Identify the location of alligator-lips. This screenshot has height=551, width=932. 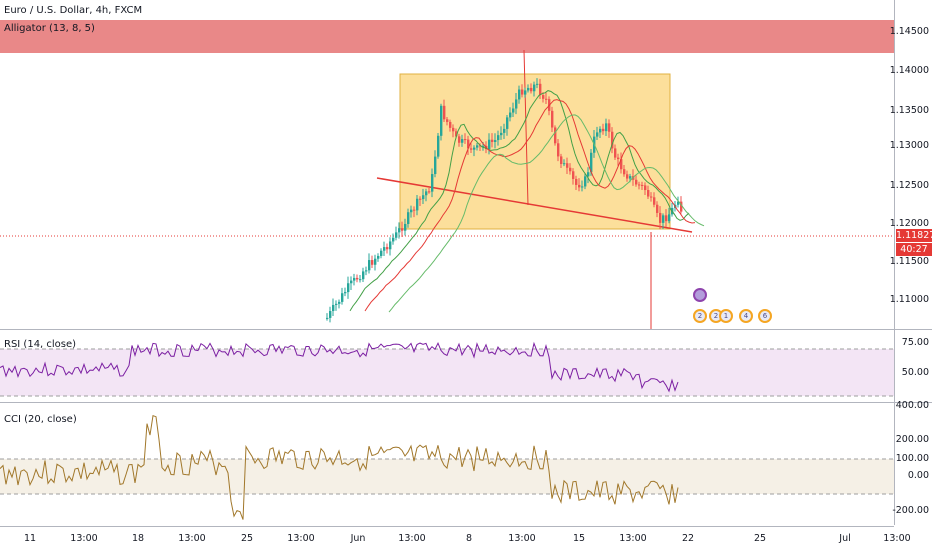
(519, 201).